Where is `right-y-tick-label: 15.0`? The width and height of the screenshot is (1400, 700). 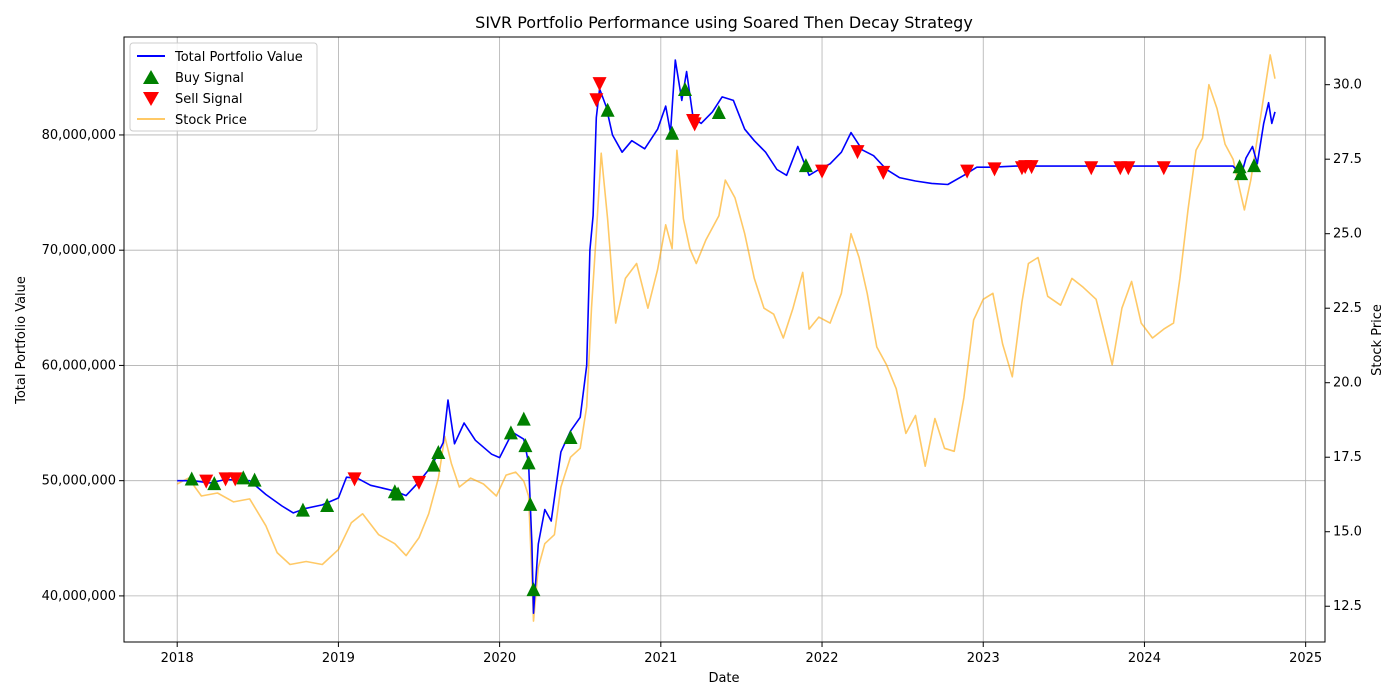 right-y-tick-label: 15.0 is located at coordinates (1347, 532).